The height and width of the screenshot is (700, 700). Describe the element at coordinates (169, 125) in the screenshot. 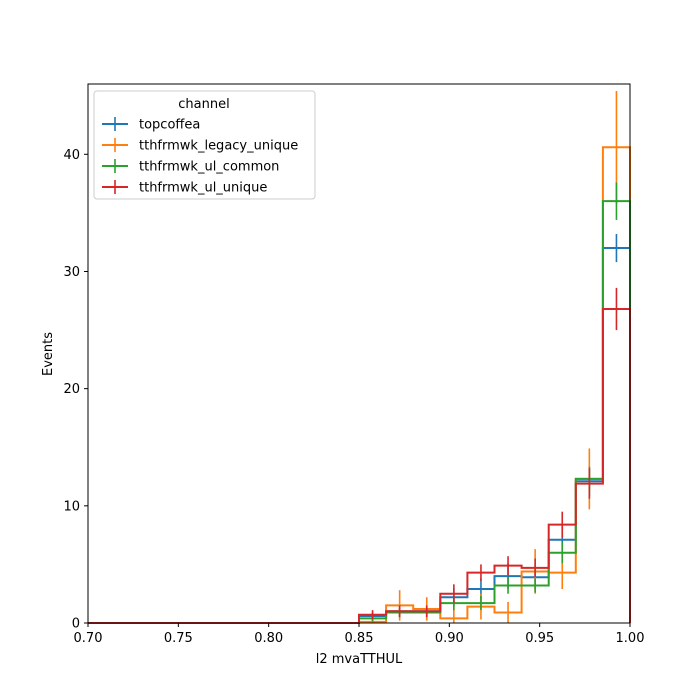

I see `legend-label: topcoffea` at that location.